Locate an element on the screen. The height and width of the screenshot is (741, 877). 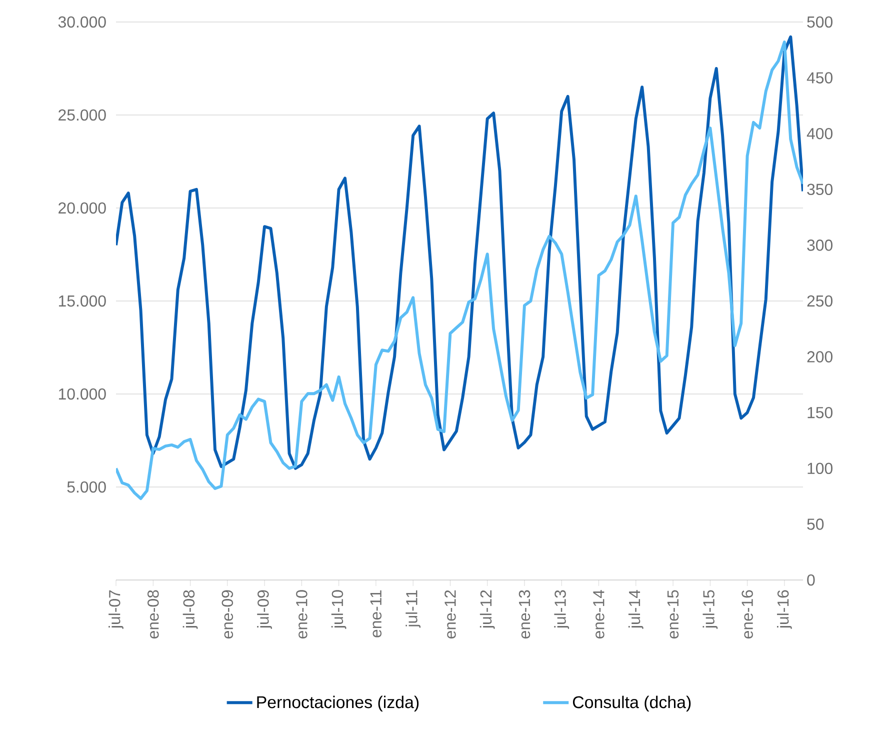
x-tick-label: ene-10 is located at coordinates (302, 614).